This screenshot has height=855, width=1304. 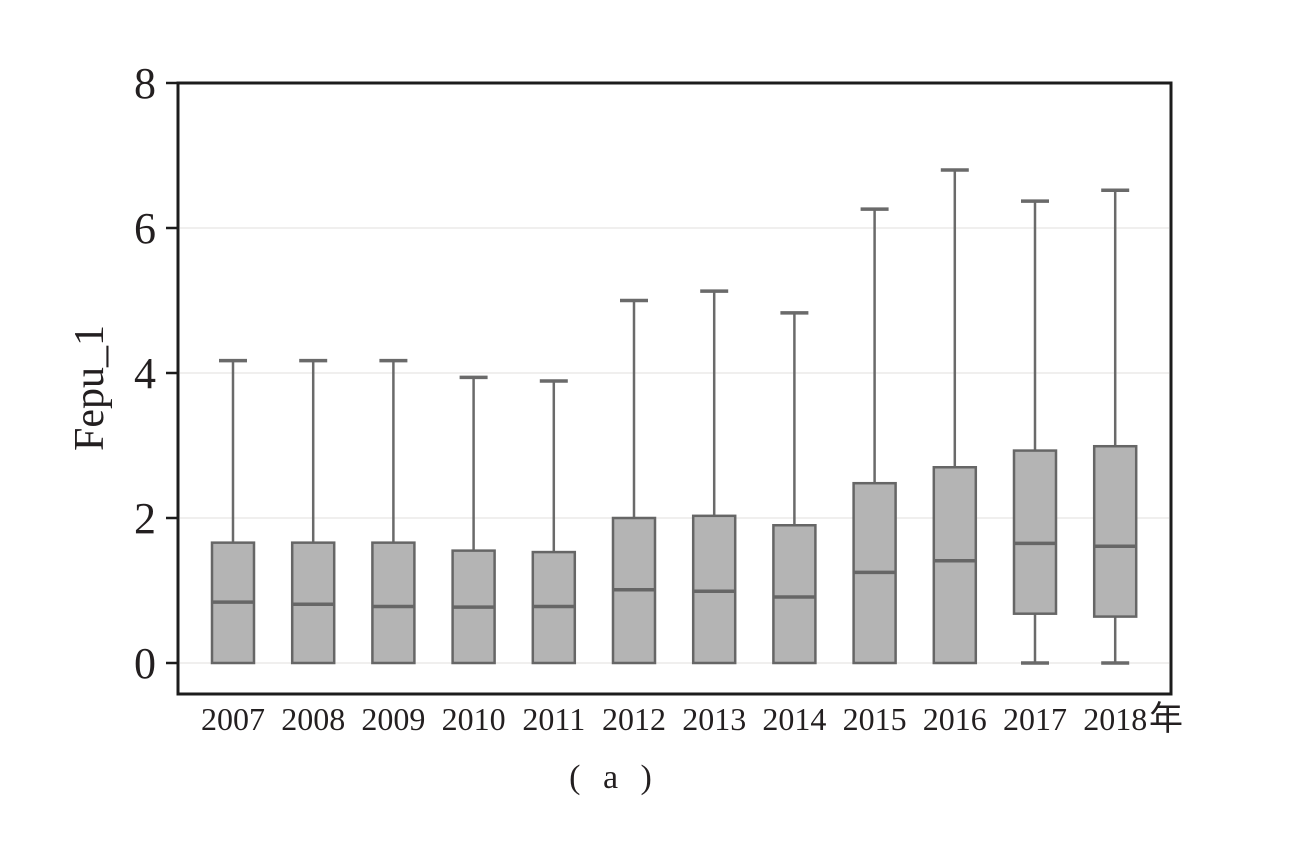 What do you see at coordinates (714, 719) in the screenshot?
I see `x-tick-label-2013: 2013` at bounding box center [714, 719].